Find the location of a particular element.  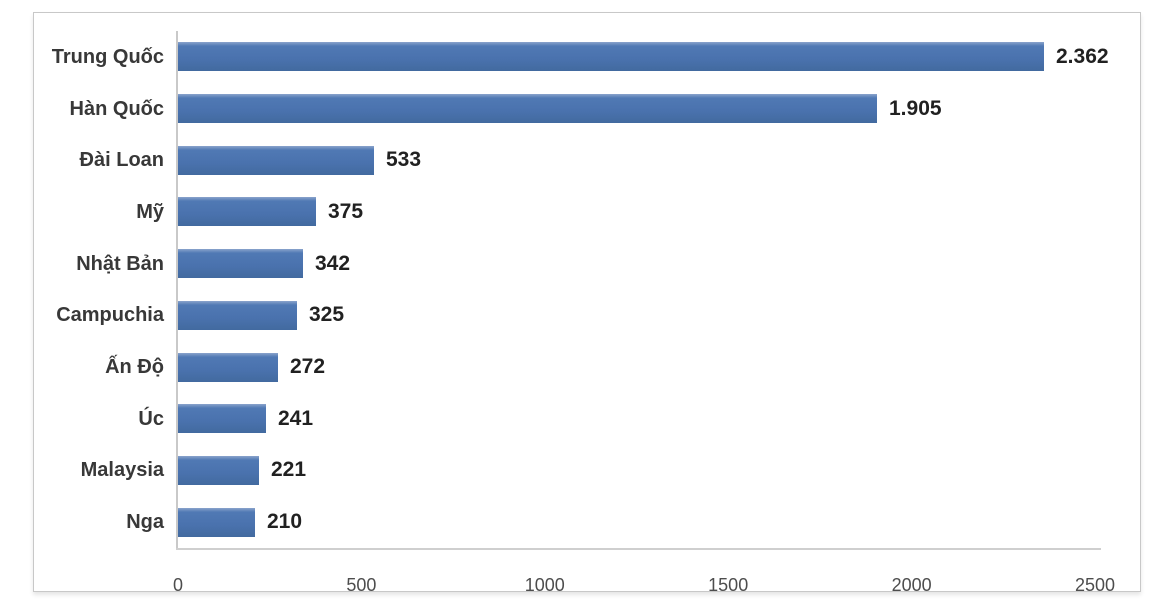

value-label: 221 is located at coordinates (289, 470).